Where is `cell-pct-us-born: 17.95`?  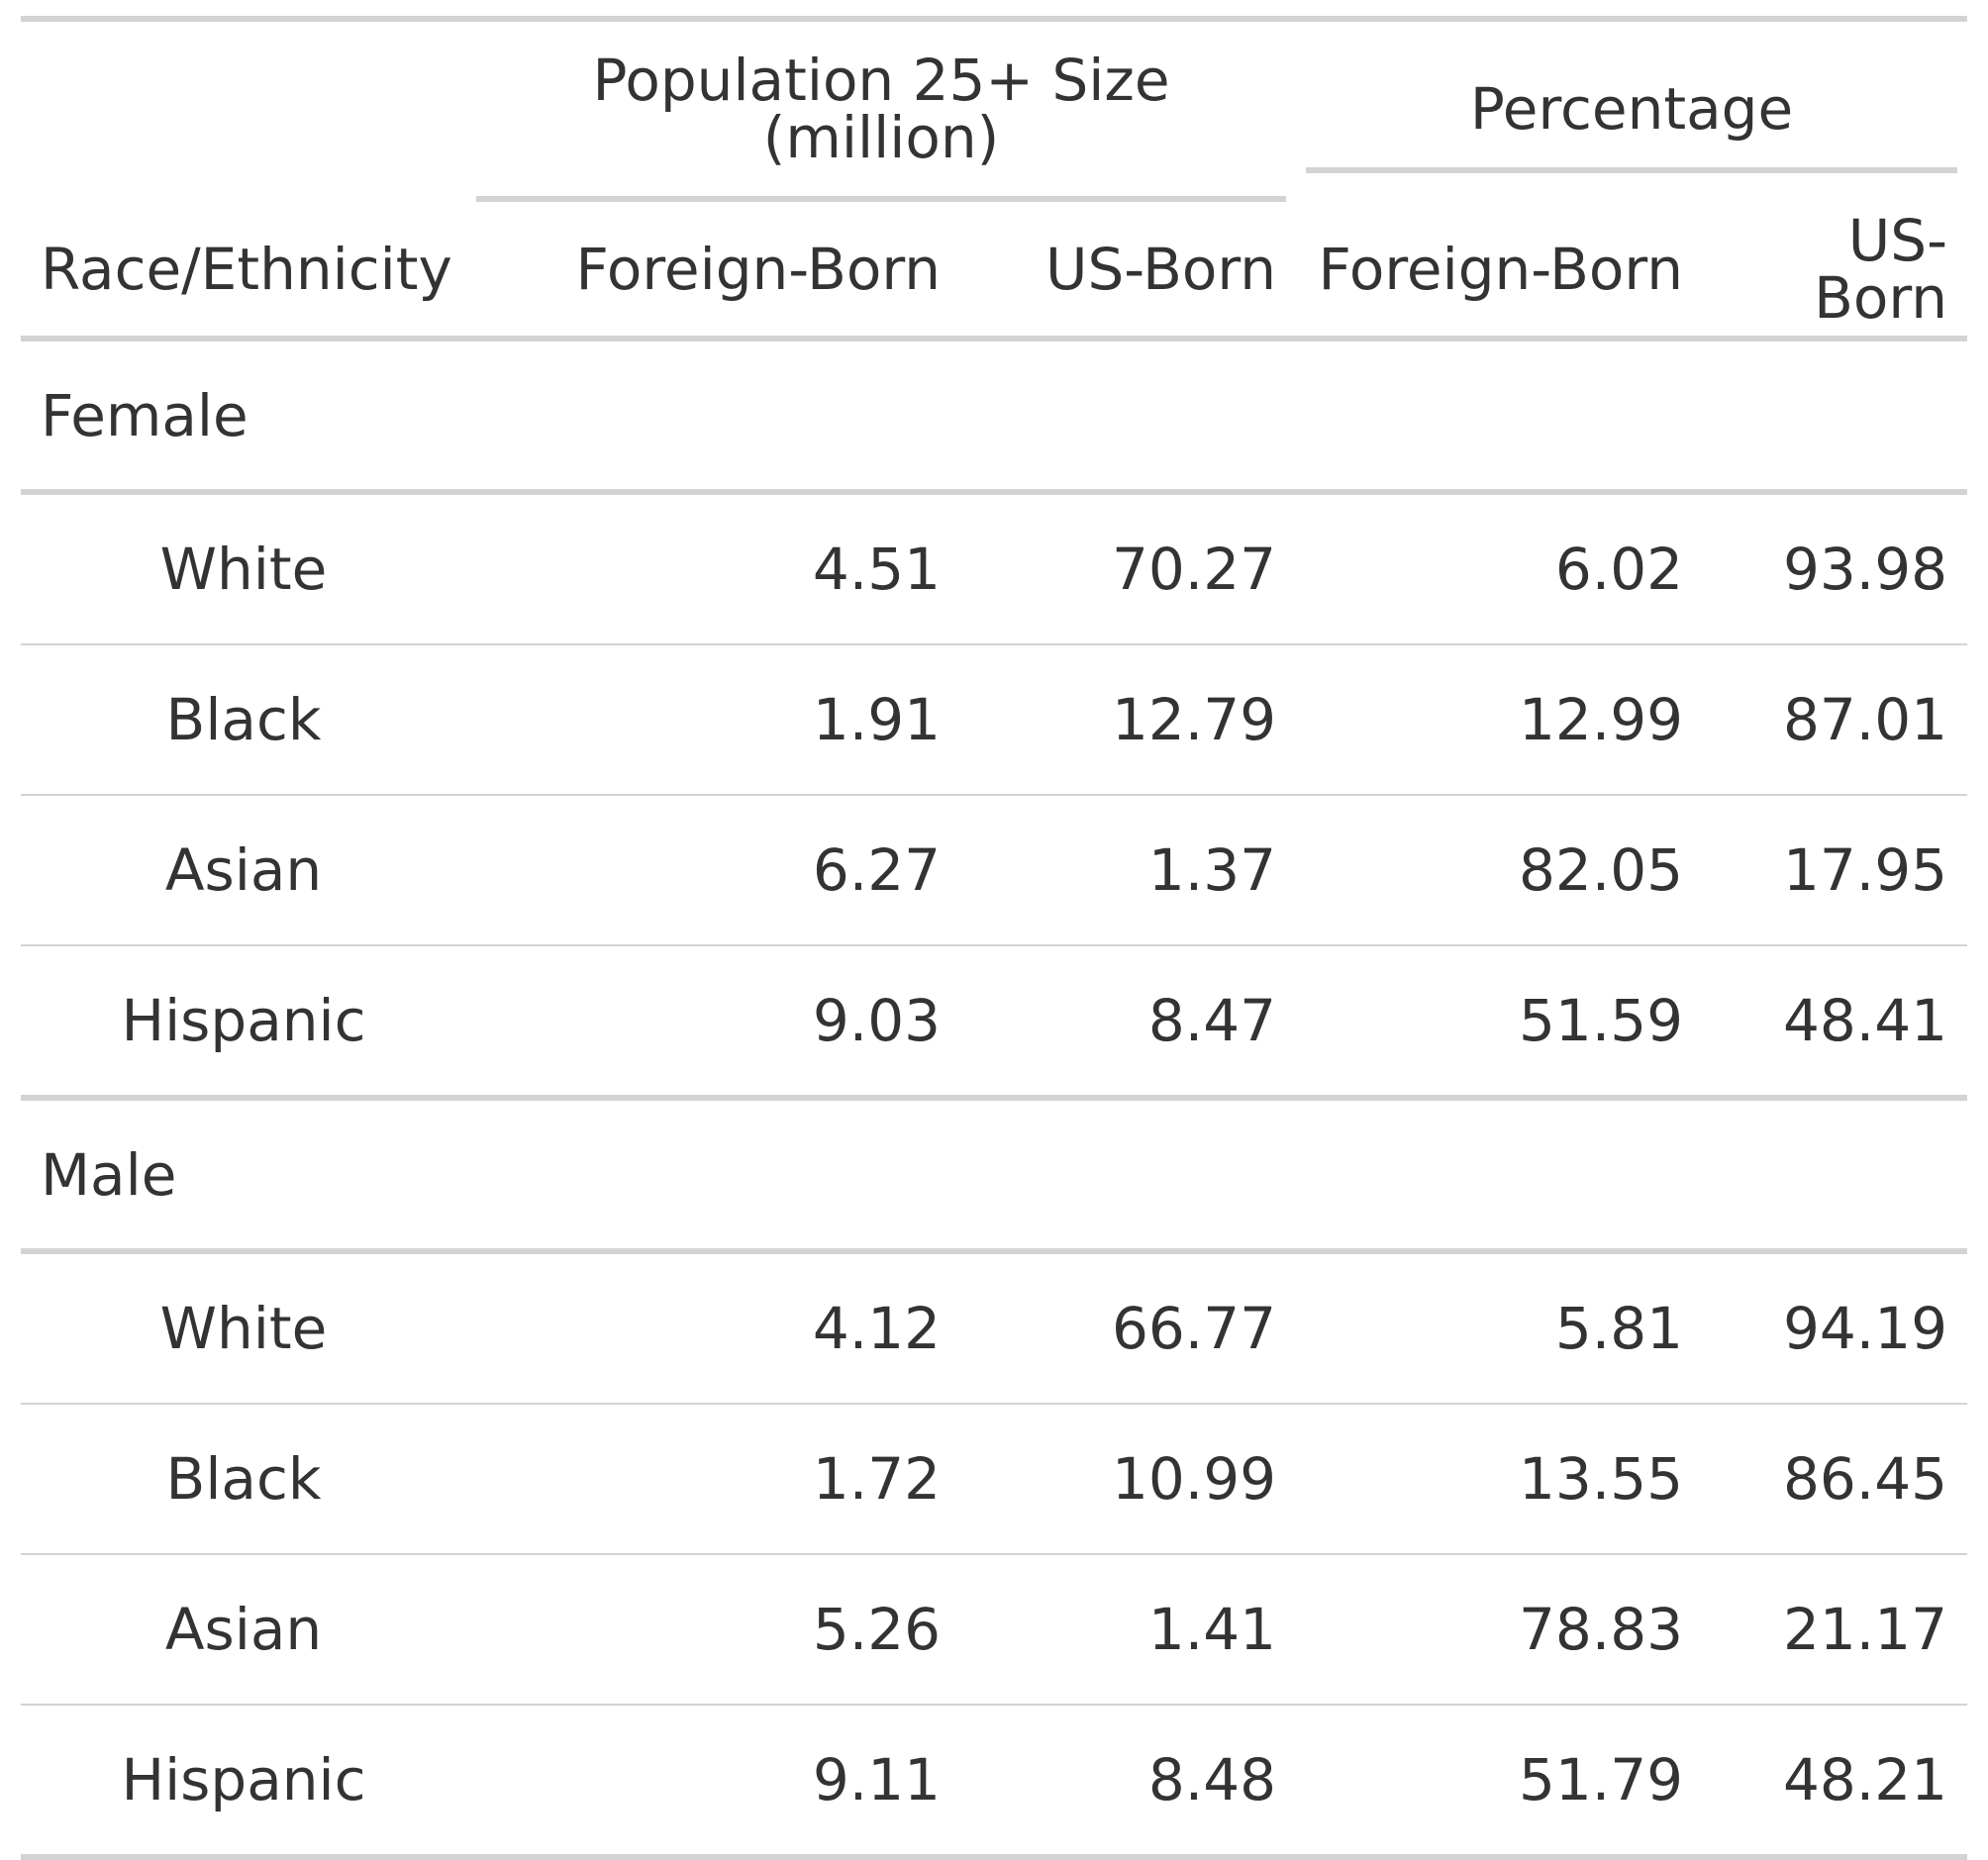 cell-pct-us-born: 17.95 is located at coordinates (1835, 870).